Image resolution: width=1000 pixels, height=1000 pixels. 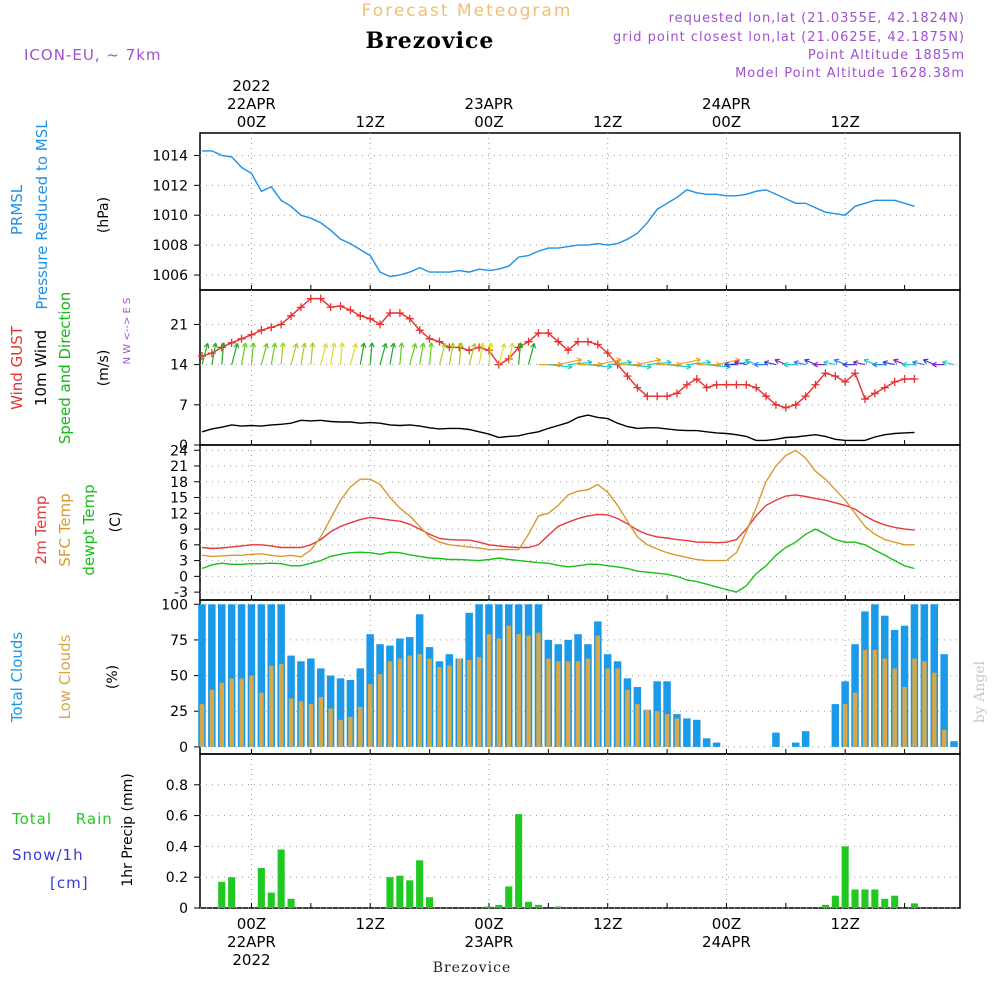 What do you see at coordinates (181, 593) in the screenshot?
I see `temperature-ytick-label: -3` at bounding box center [181, 593].